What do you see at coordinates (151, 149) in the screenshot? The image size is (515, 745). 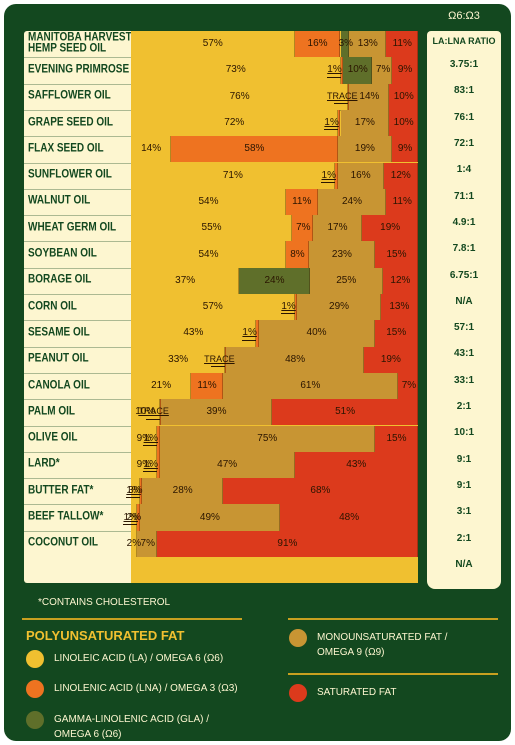 I see `data-label: 14%` at bounding box center [151, 149].